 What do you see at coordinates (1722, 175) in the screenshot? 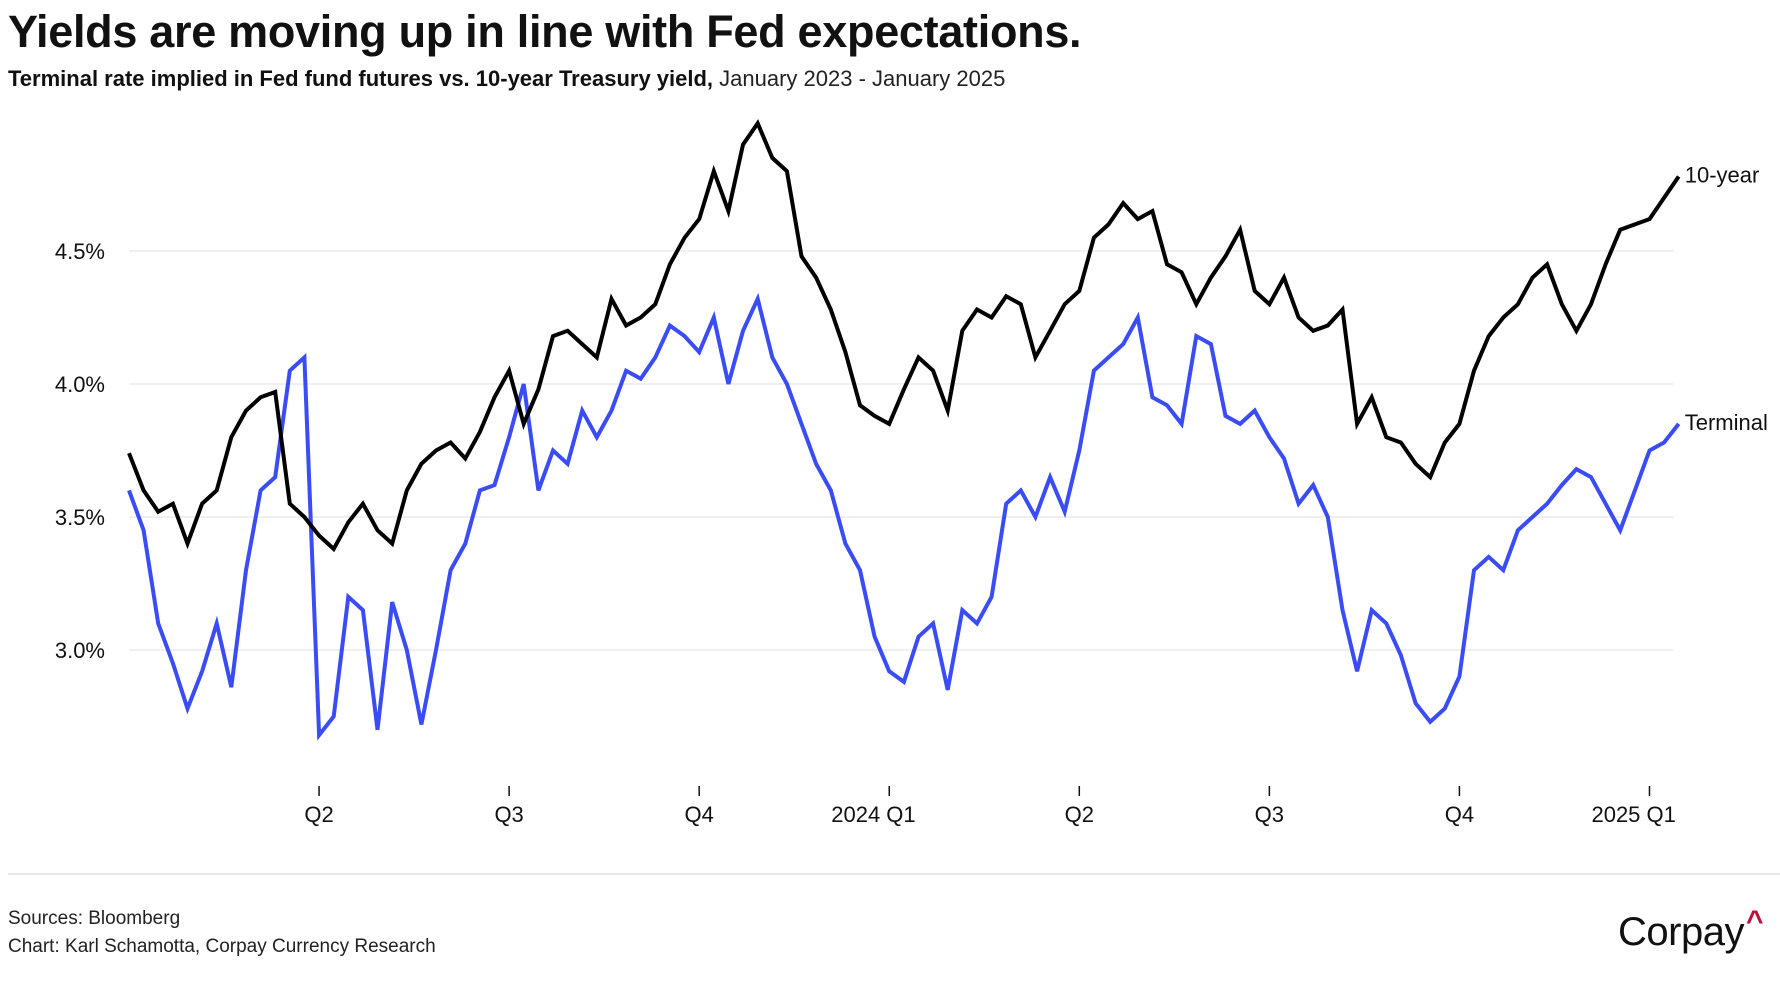
I see `series-label-10-year: 10-year` at bounding box center [1722, 175].